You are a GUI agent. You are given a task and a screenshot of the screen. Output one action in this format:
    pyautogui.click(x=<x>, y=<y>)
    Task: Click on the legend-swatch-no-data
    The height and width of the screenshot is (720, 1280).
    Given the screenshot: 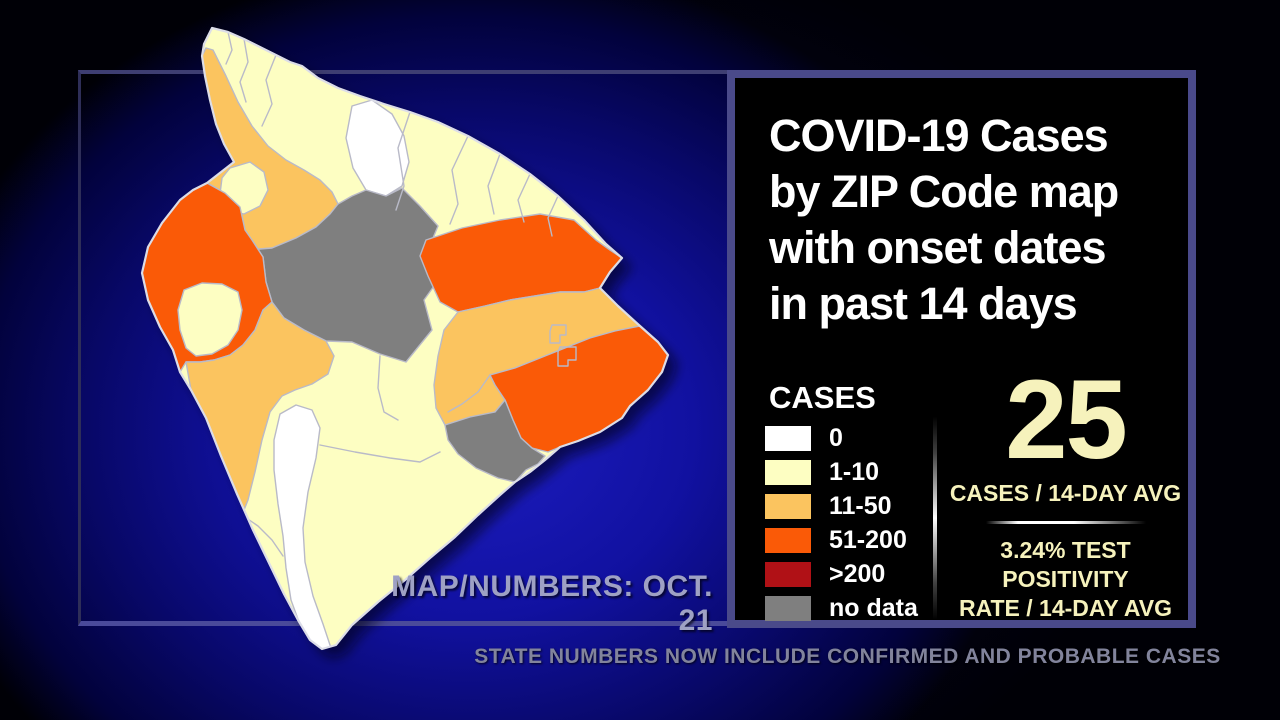 What is the action you would take?
    pyautogui.click(x=788, y=608)
    